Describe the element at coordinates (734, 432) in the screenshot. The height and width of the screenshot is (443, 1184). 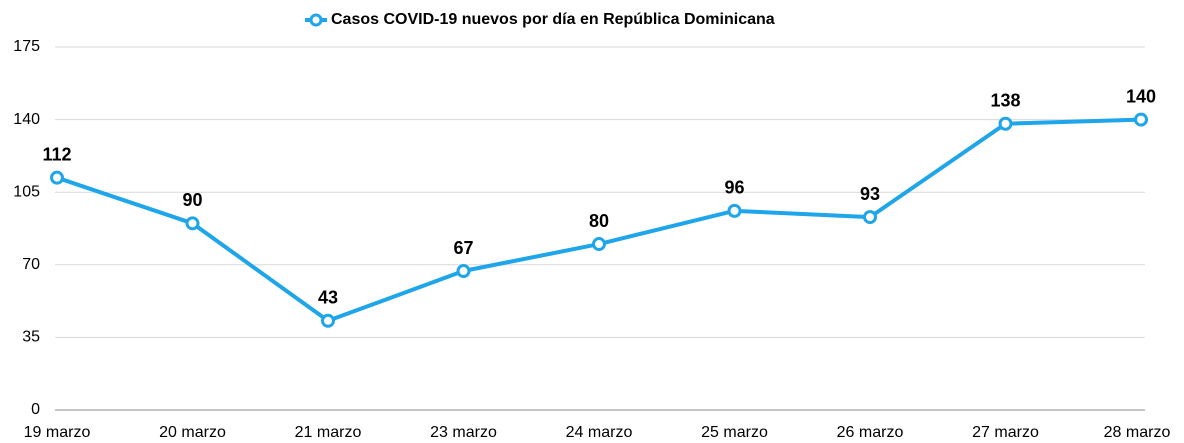
I see `x-tick-label: 25 marzo` at that location.